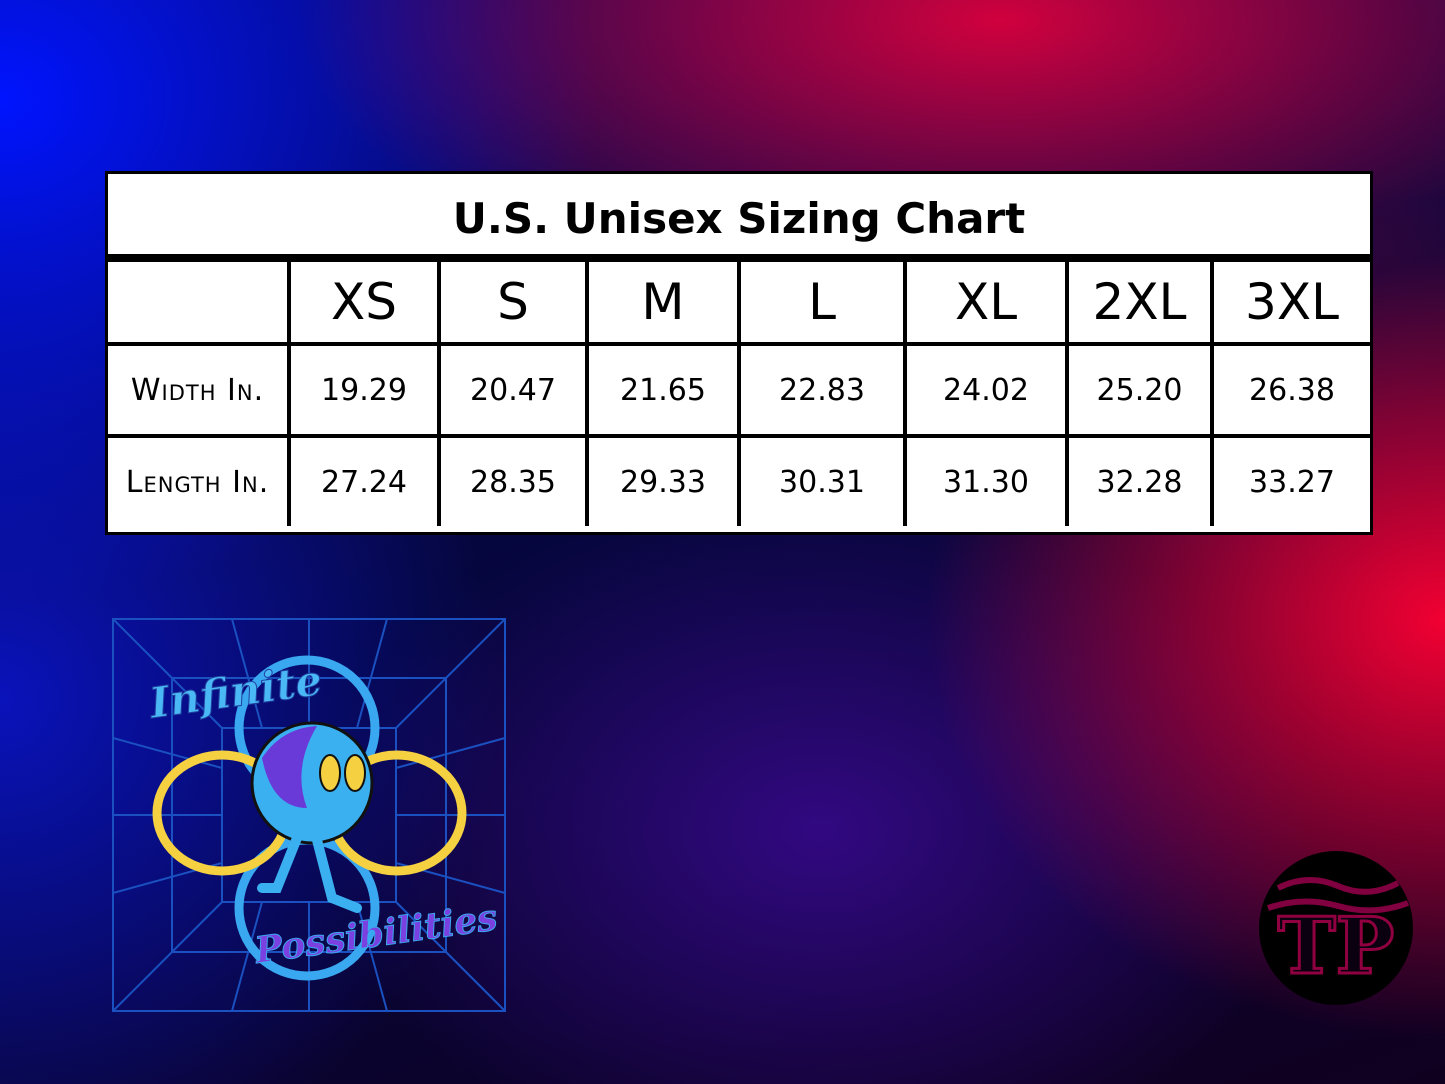 This screenshot has height=1084, width=1445. What do you see at coordinates (364, 390) in the screenshot?
I see `measure-cell: 19.29` at bounding box center [364, 390].